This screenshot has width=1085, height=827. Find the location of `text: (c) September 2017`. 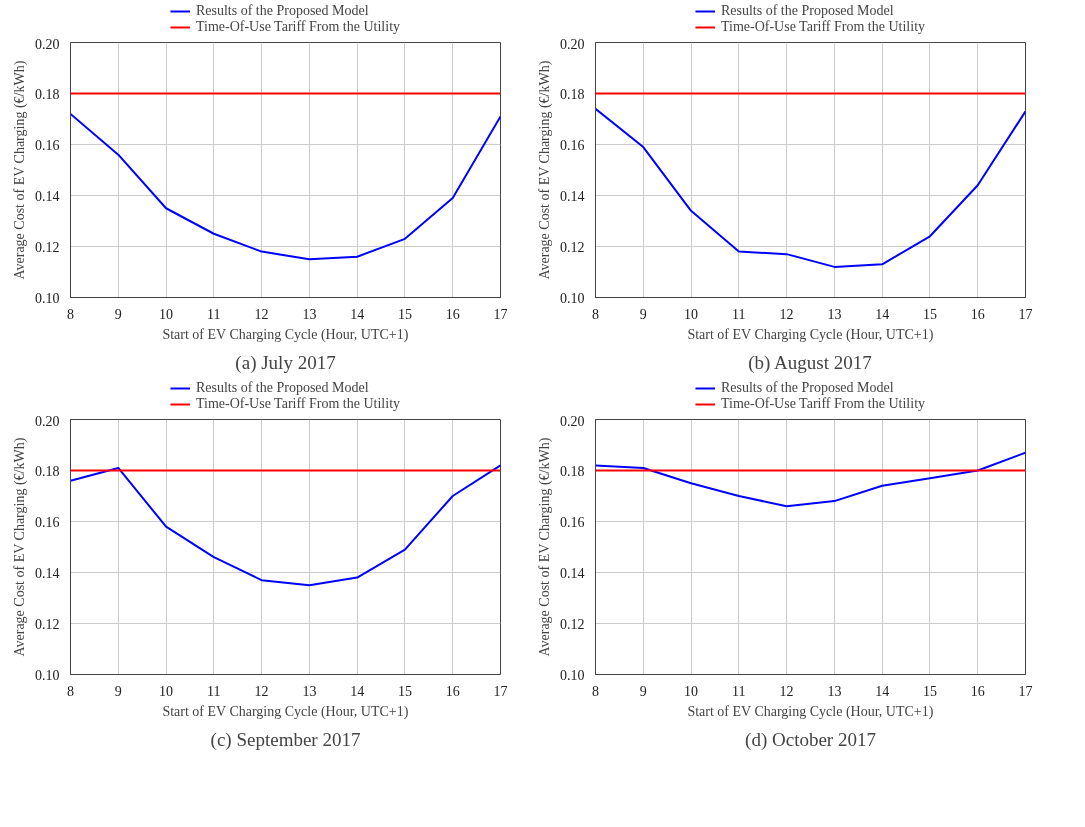

text: (c) September 2017 is located at coordinates (285, 739).